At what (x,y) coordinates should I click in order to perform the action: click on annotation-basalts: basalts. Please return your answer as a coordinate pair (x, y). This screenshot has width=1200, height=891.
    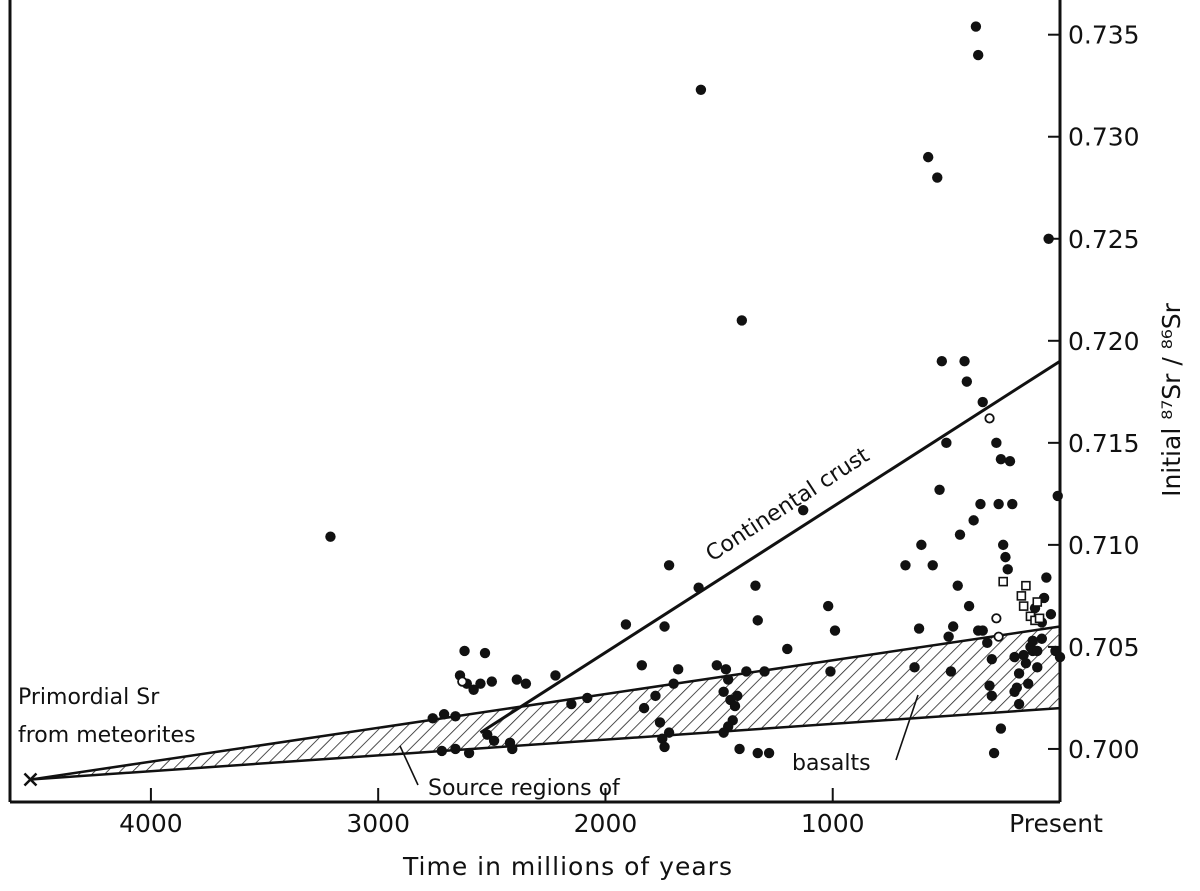
    Looking at the image, I should click on (831, 763).